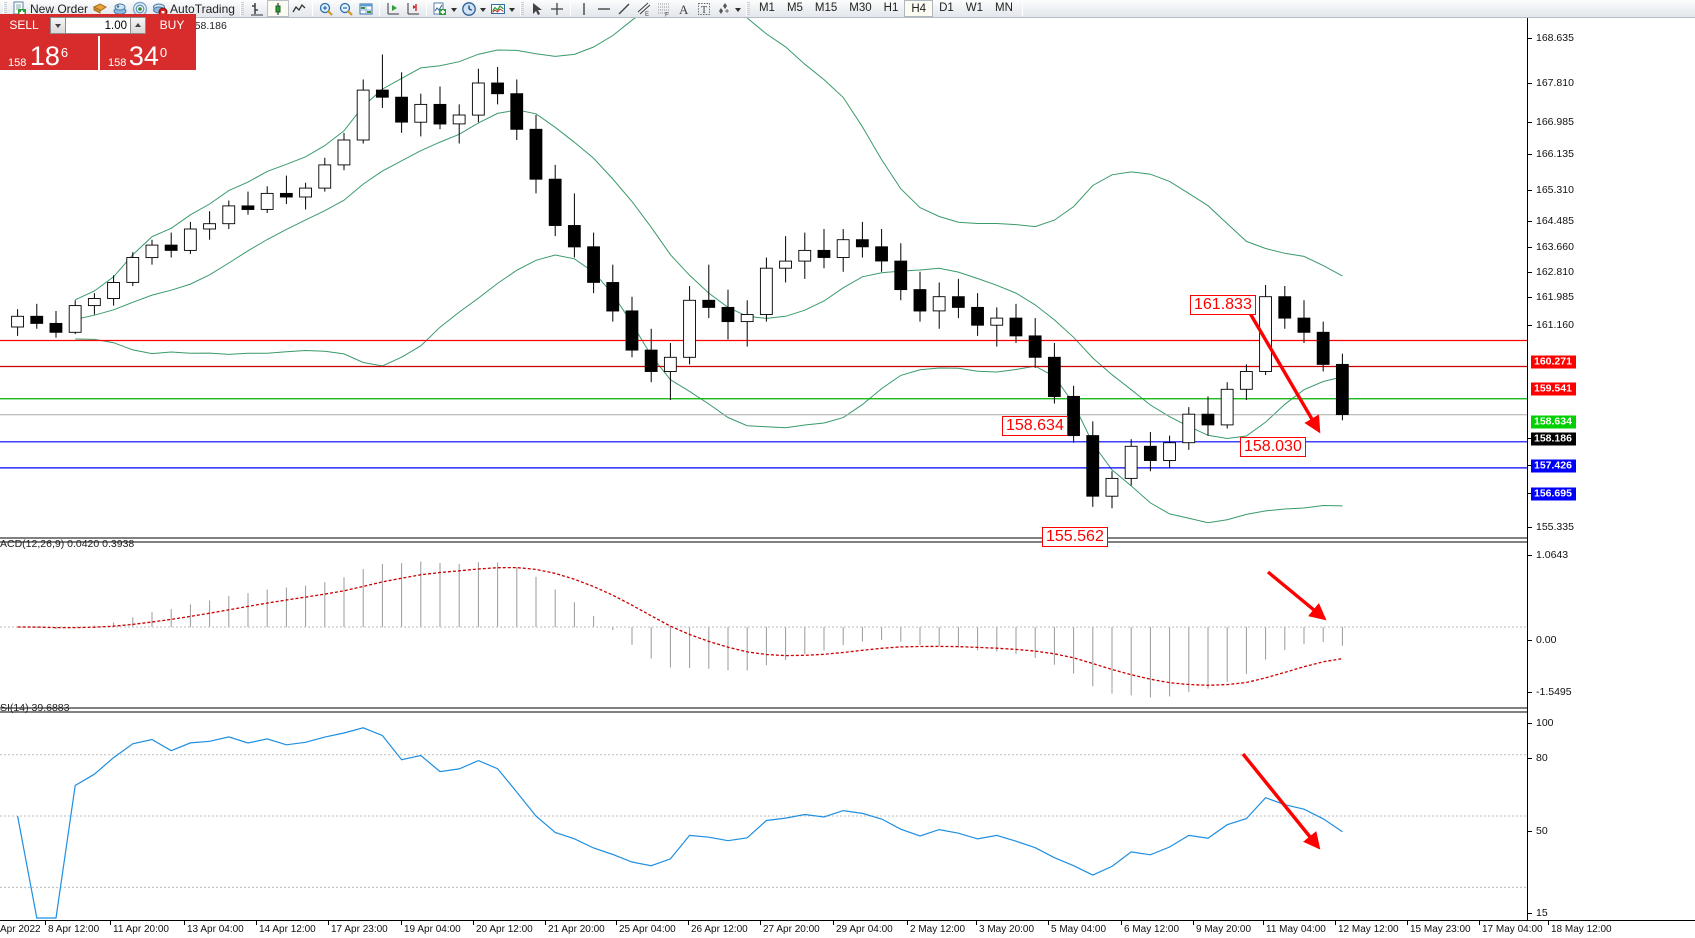  I want to click on price-level-chip-157-426: 157.426, so click(1553, 466).